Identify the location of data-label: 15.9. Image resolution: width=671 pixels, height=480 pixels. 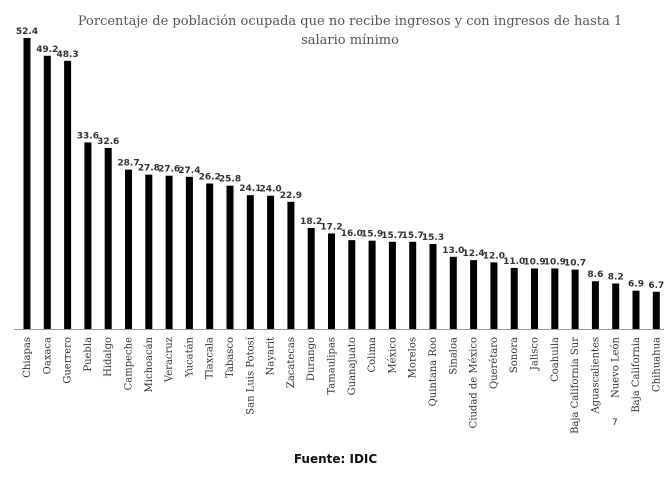
(372, 235).